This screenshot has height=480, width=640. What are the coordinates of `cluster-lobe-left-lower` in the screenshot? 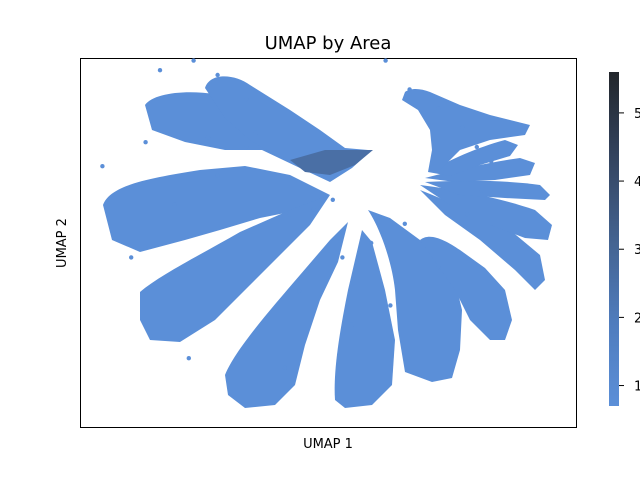 It's located at (235, 268).